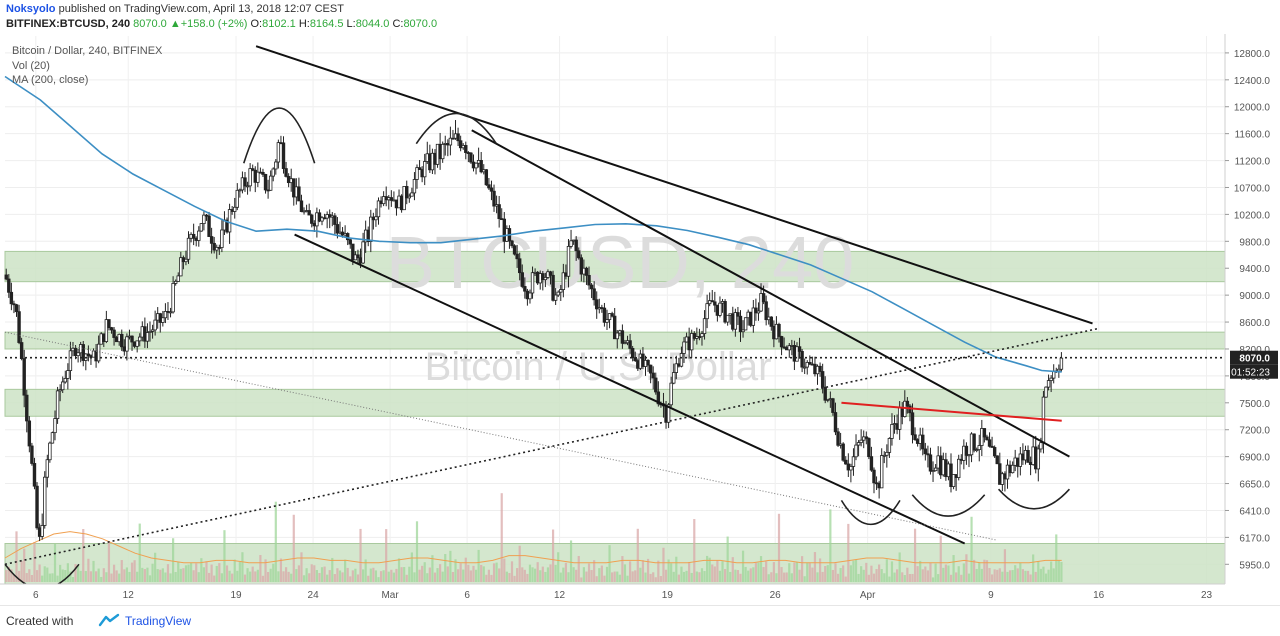 The width and height of the screenshot is (1280, 636). Describe the element at coordinates (1254, 404) in the screenshot. I see `price-tick-label: 7500.0` at that location.